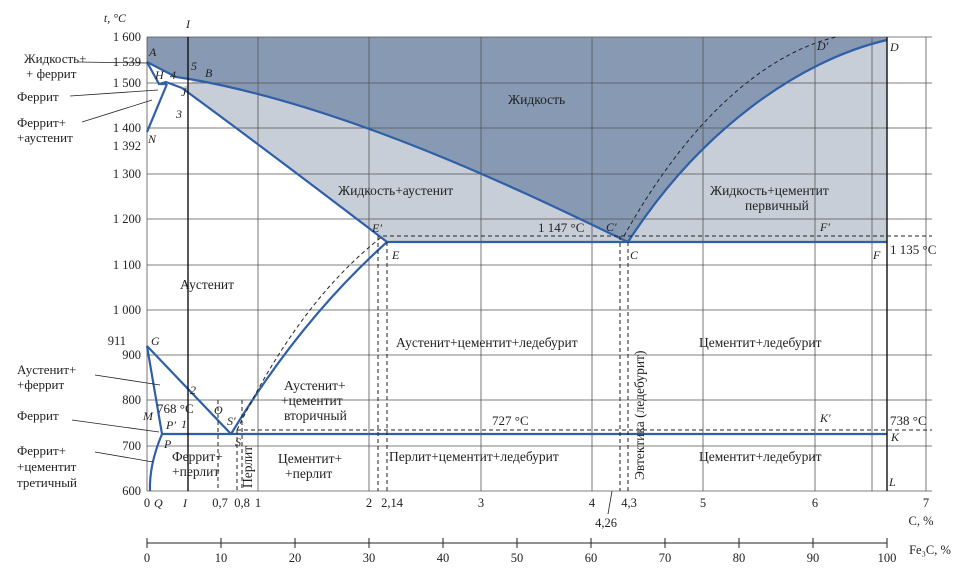 The image size is (974, 568). Describe the element at coordinates (131, 446) in the screenshot. I see `y-tick-700: 700` at that location.